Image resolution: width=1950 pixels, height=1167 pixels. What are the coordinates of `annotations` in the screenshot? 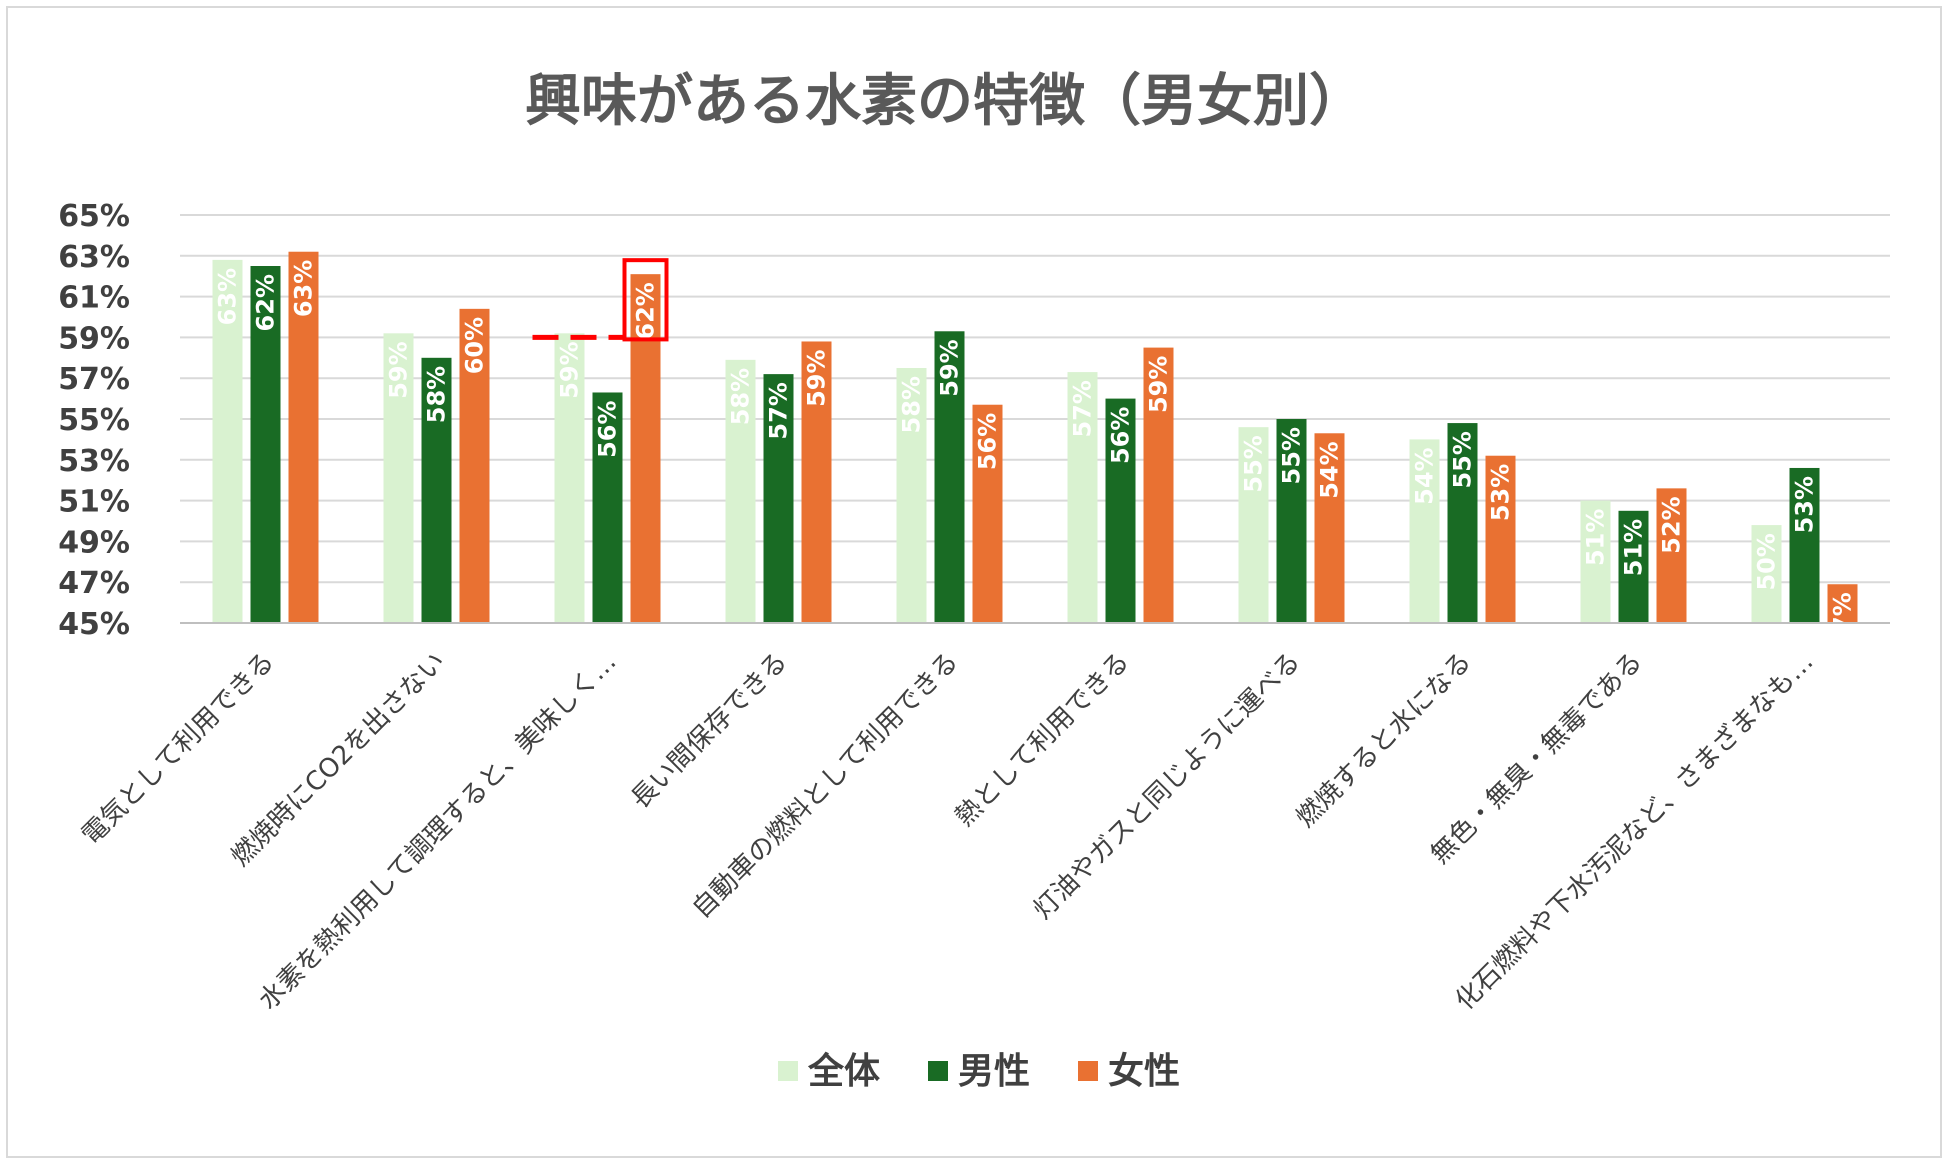 It's located at (600, 300).